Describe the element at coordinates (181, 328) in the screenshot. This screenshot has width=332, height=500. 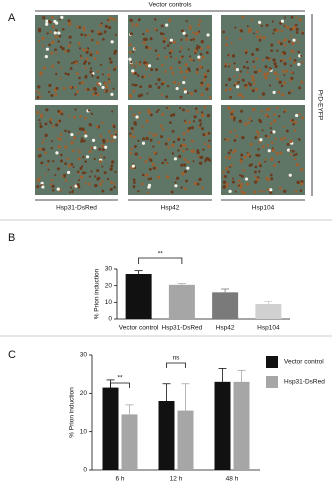
I see `x-tick-label: Hsp31-DsRed` at that location.